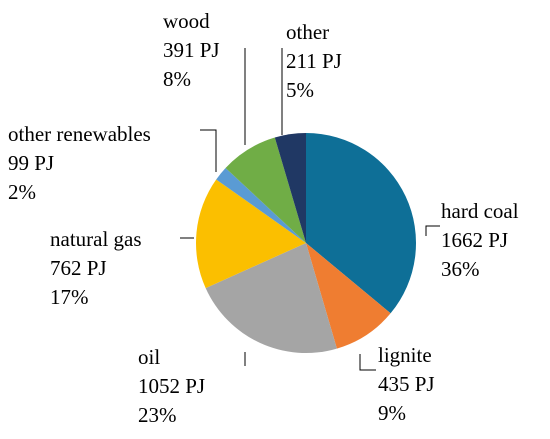 The image size is (550, 439). I want to click on pie-slice-wood, so click(265, 190).